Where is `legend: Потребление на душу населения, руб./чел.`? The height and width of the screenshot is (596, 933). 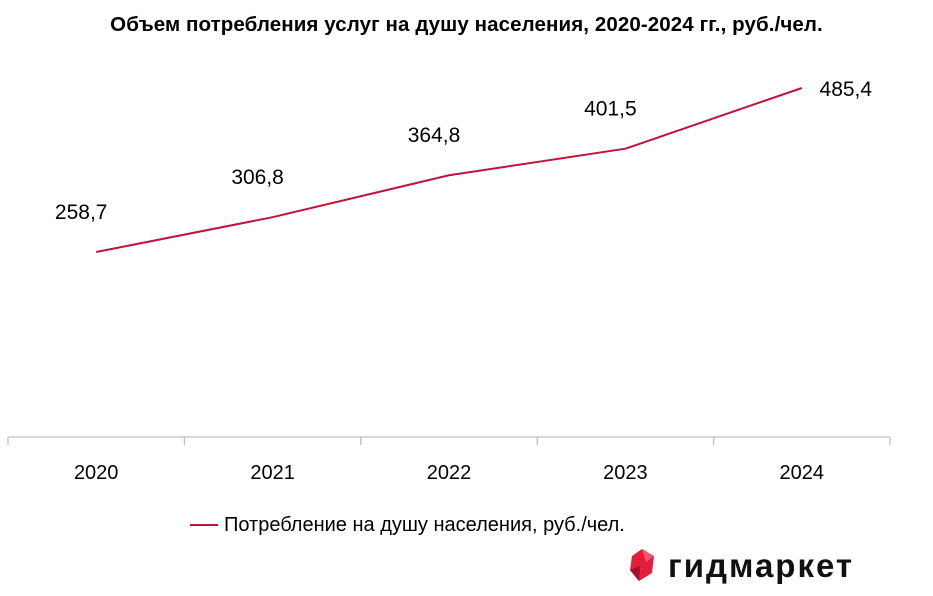 legend: Потребление на душу населения, руб./чел. is located at coordinates (407, 525).